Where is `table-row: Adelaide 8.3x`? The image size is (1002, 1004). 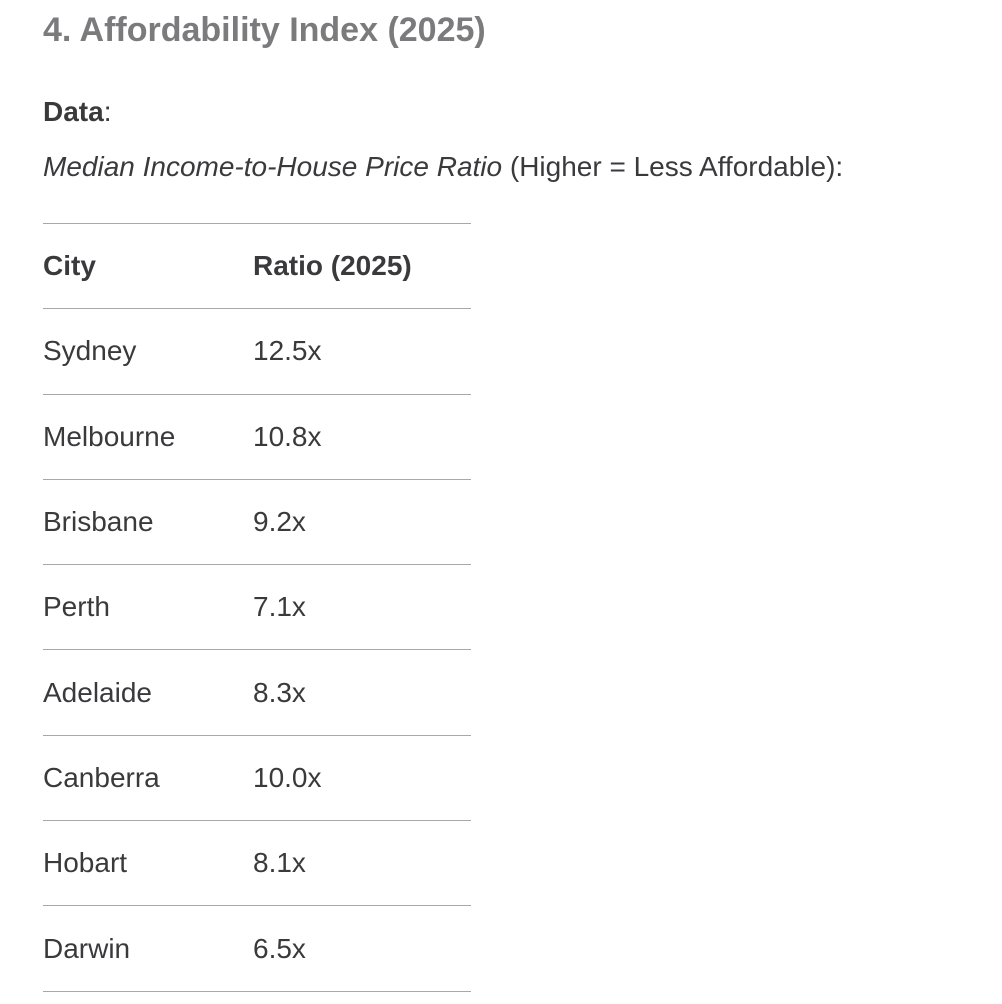 table-row: Adelaide 8.3x is located at coordinates (257, 692).